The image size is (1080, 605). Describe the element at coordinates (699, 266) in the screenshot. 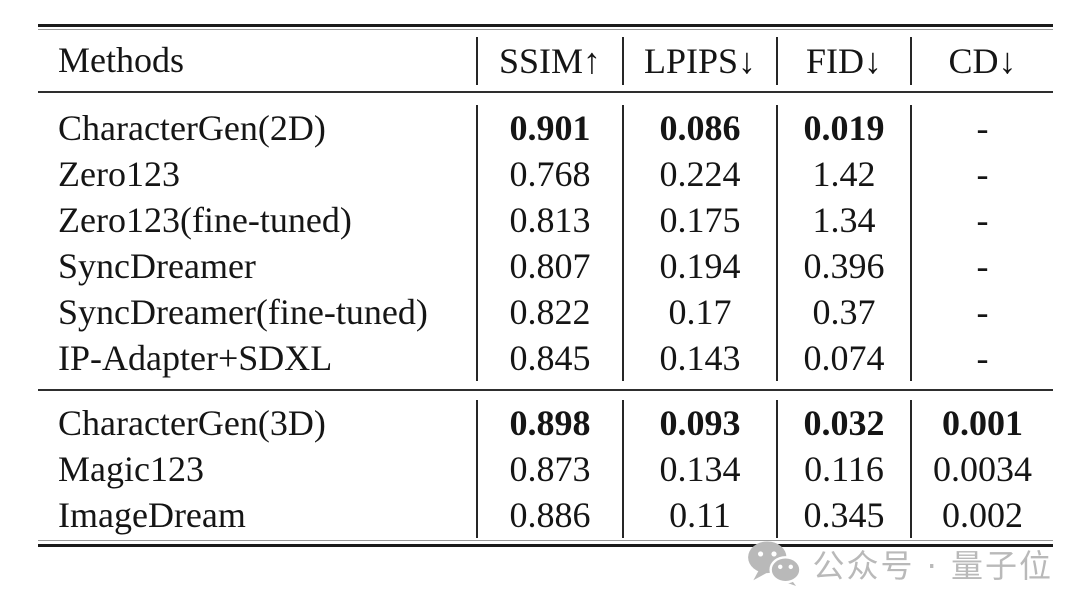

I see `value-cell: 0.194` at that location.